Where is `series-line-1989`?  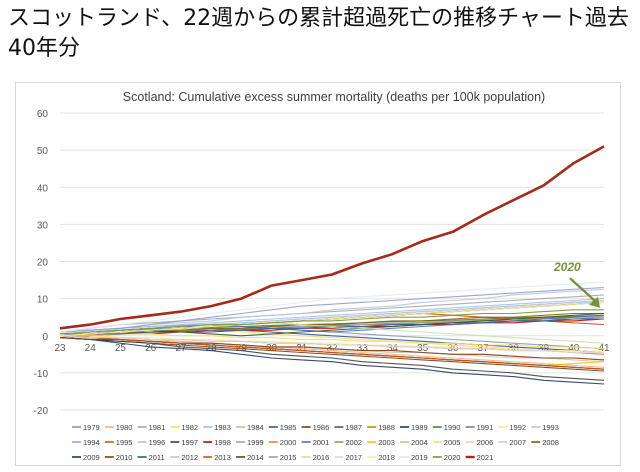
series-line-1989 is located at coordinates (332, 361).